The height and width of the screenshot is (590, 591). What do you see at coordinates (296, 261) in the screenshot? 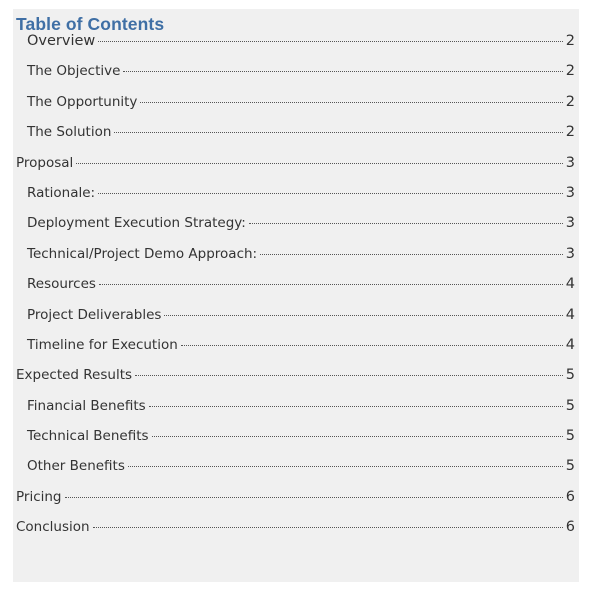
I see `toc-entry: Technical/Project Demo Approach: 3` at bounding box center [296, 261].